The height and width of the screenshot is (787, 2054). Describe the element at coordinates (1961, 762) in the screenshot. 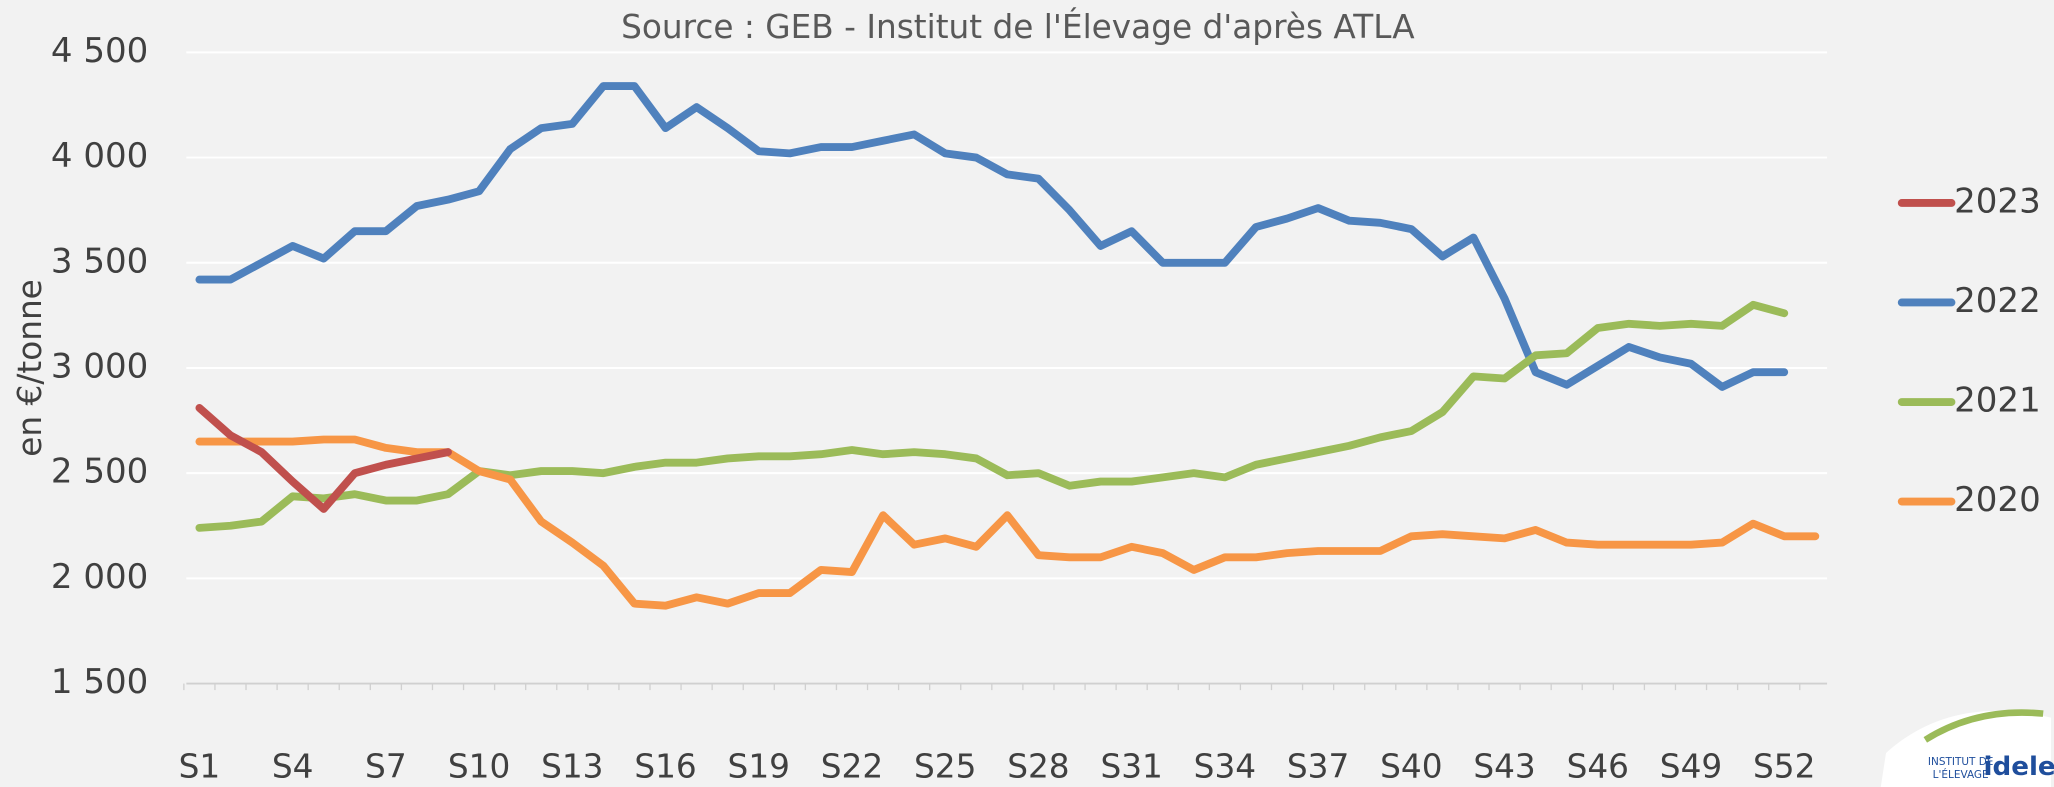

I see `logo-line1: INSTITUT DE` at that location.